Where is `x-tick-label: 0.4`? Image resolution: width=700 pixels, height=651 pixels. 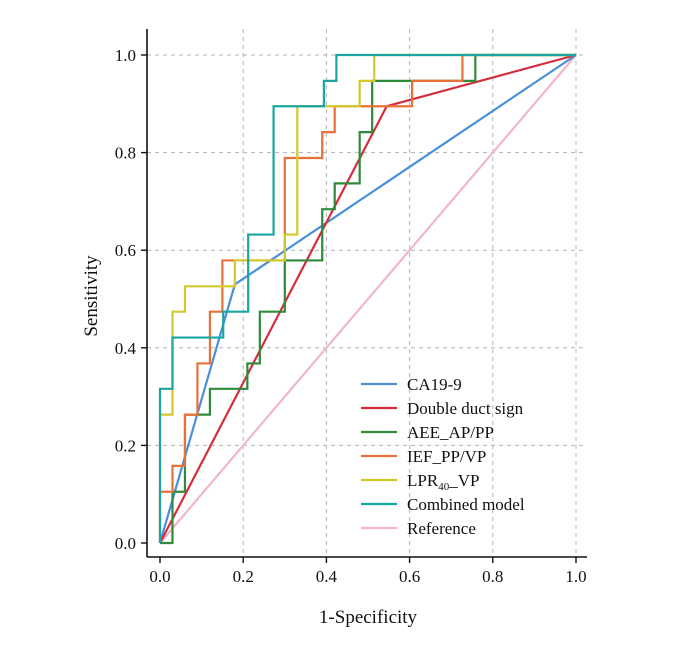 x-tick-label: 0.4 is located at coordinates (327, 576).